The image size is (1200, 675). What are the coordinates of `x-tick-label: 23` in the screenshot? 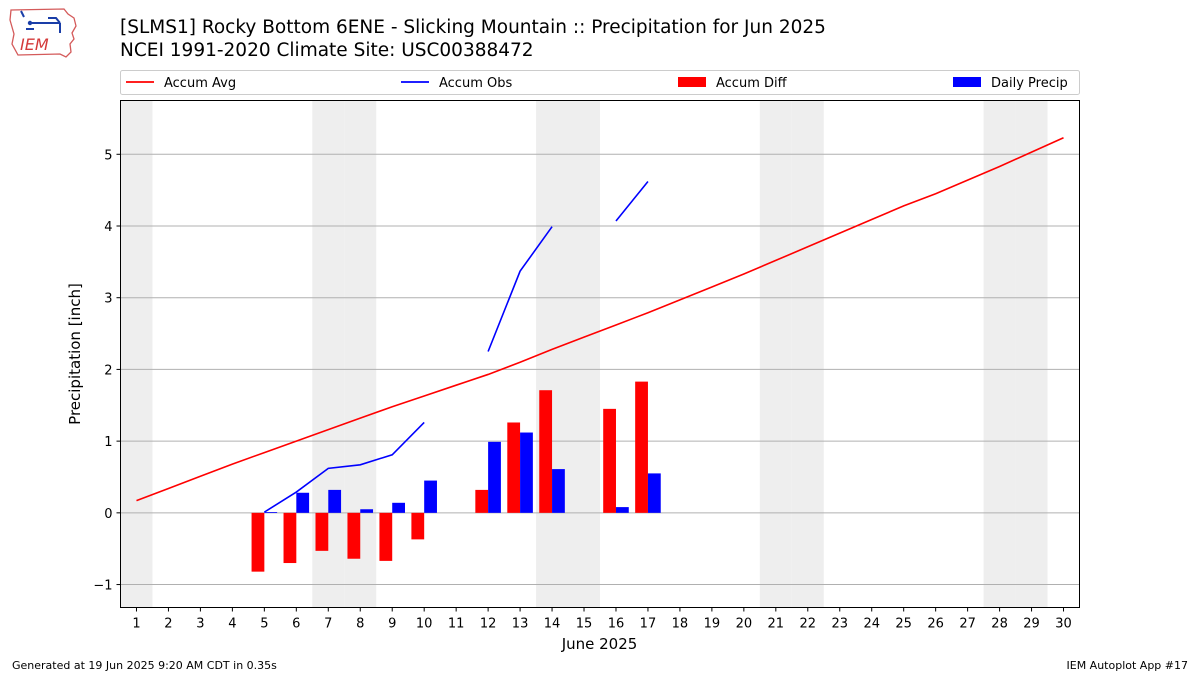 It's located at (839, 624).